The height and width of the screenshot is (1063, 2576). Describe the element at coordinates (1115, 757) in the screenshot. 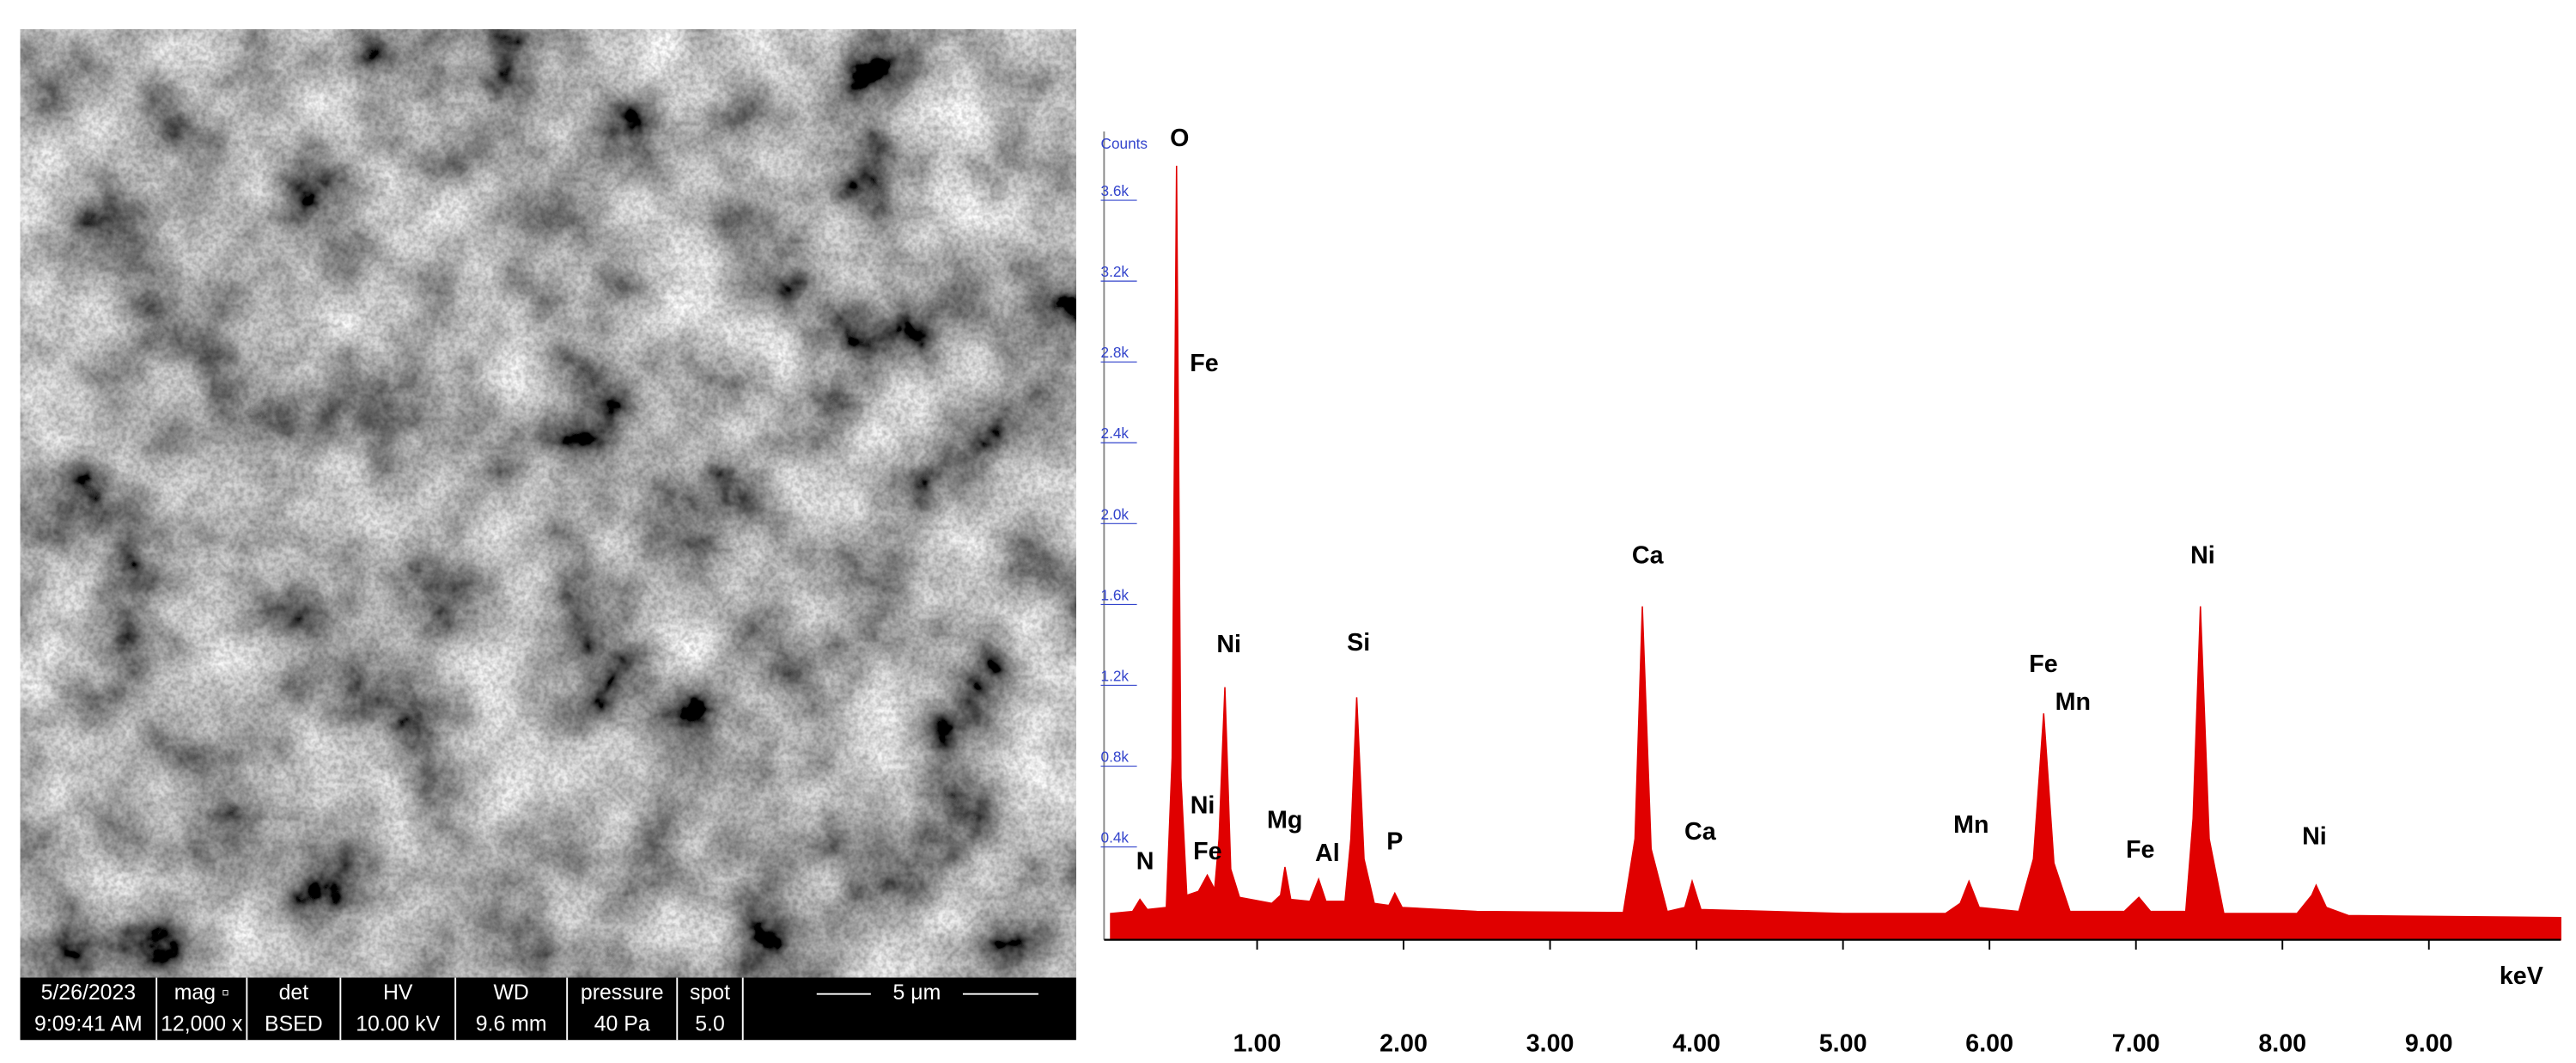

I see `y-tick-label: 0.8k` at that location.